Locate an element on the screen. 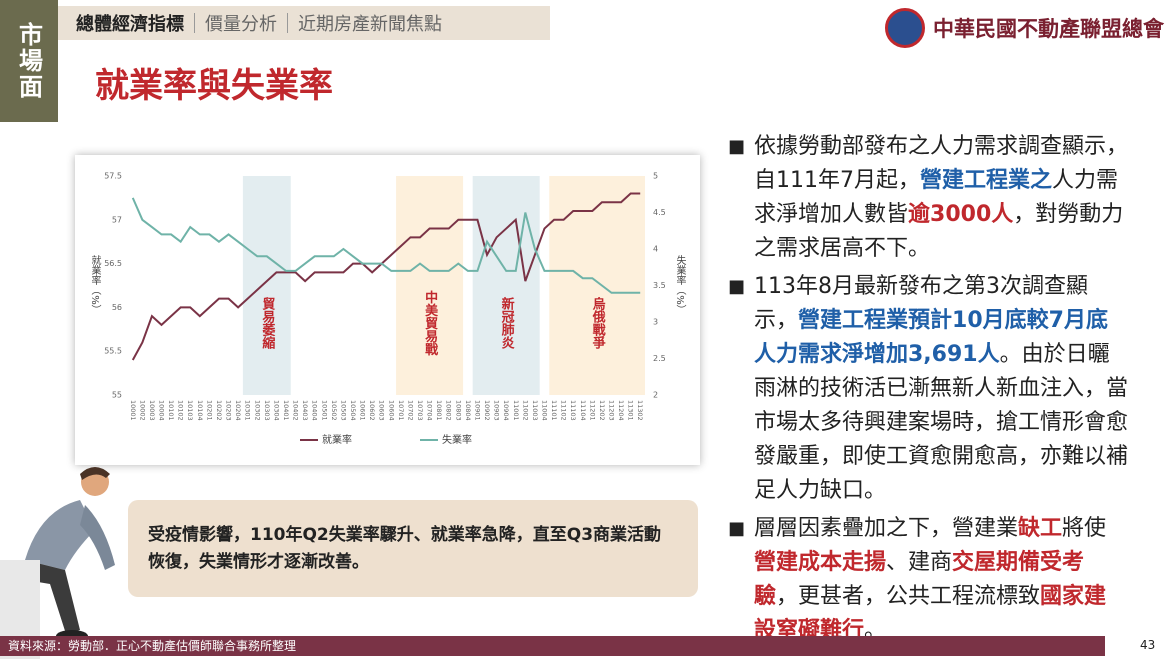  logo-seal is located at coordinates (905, 28).